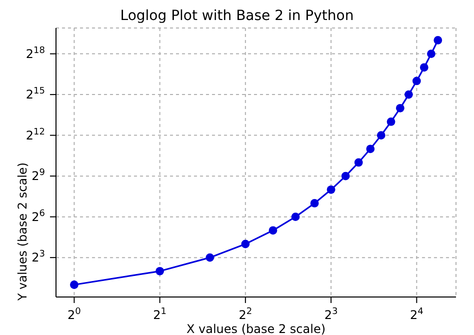 Image resolution: width=474 pixels, height=335 pixels. Describe the element at coordinates (22, 232) in the screenshot. I see `y-axis-title: Y values (base 2 scale)` at that location.